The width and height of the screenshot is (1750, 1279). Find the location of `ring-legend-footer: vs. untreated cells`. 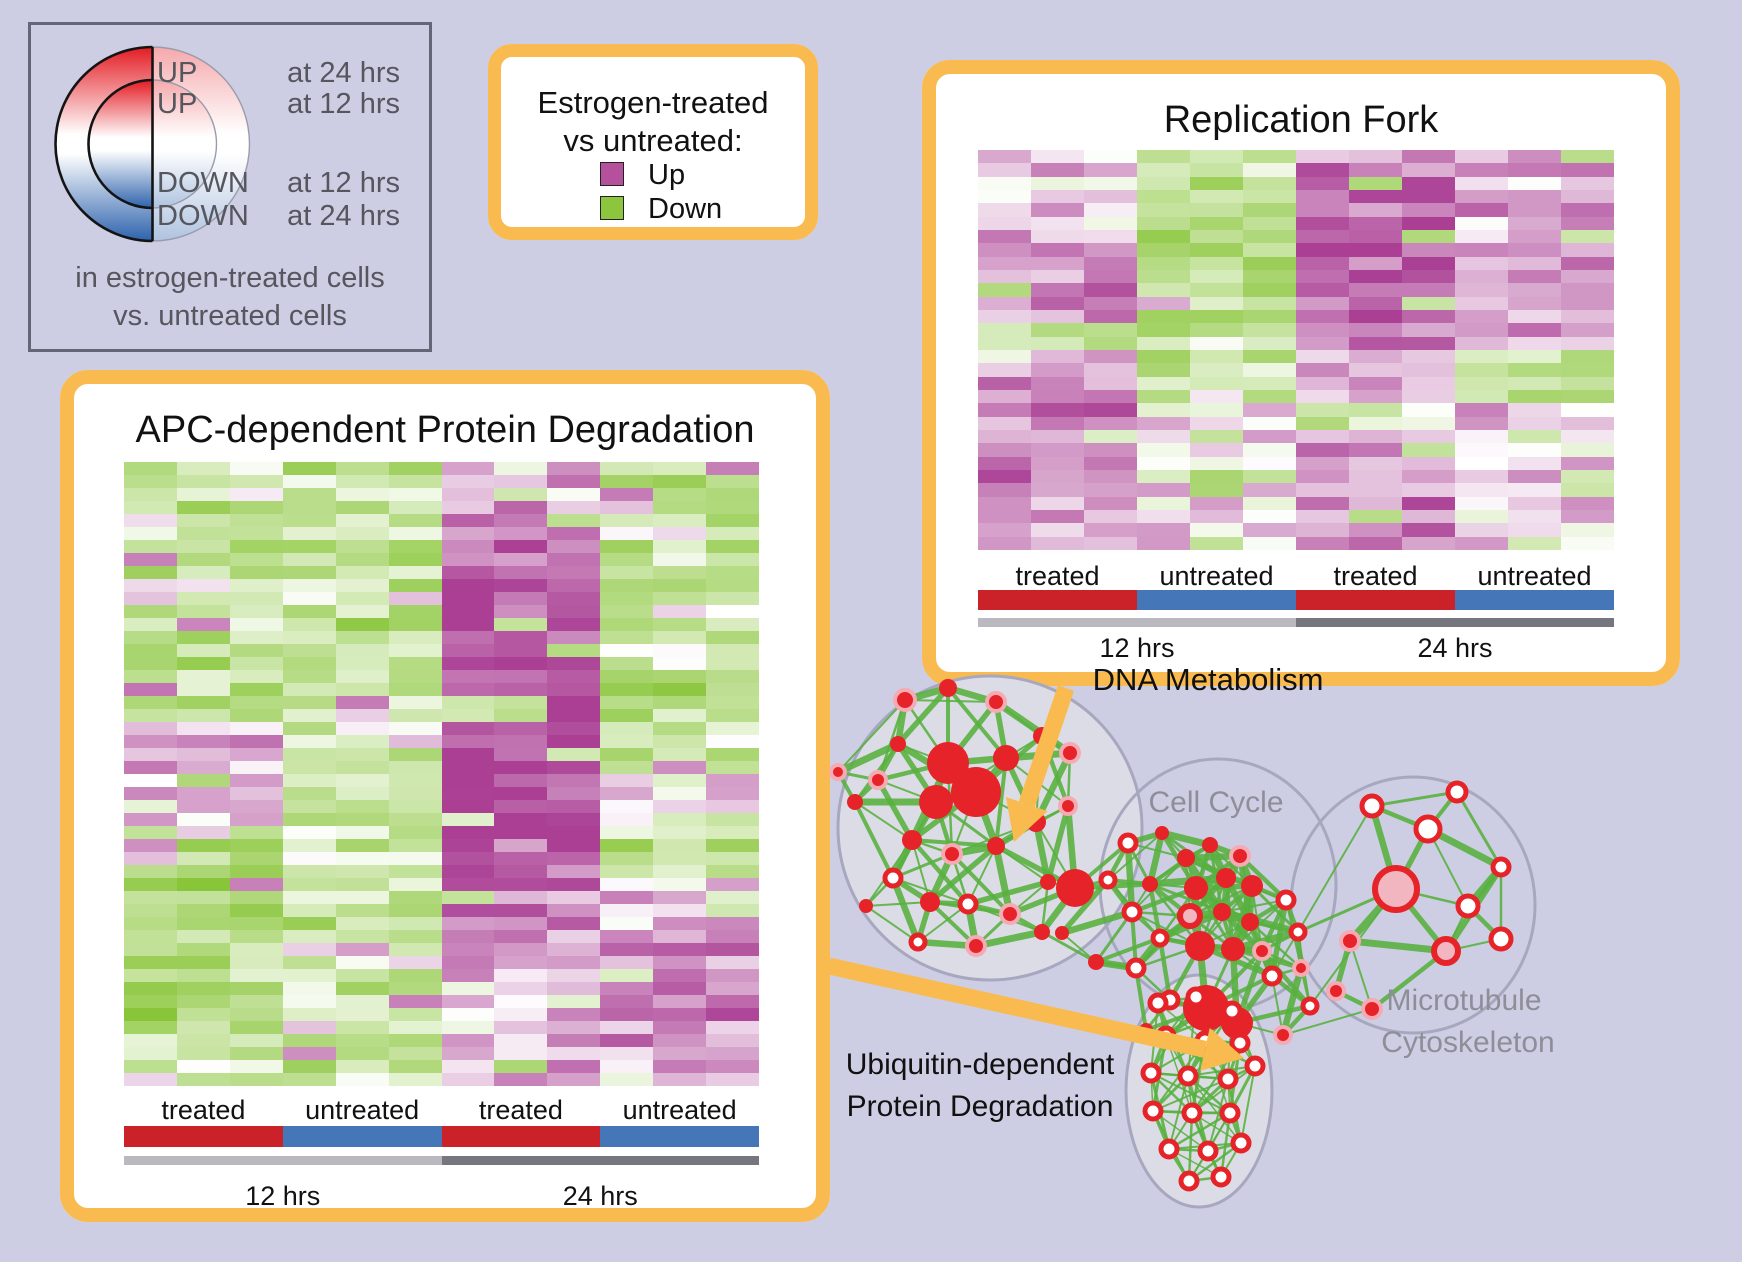

ring-legend-footer: vs. untreated cells is located at coordinates (230, 316).